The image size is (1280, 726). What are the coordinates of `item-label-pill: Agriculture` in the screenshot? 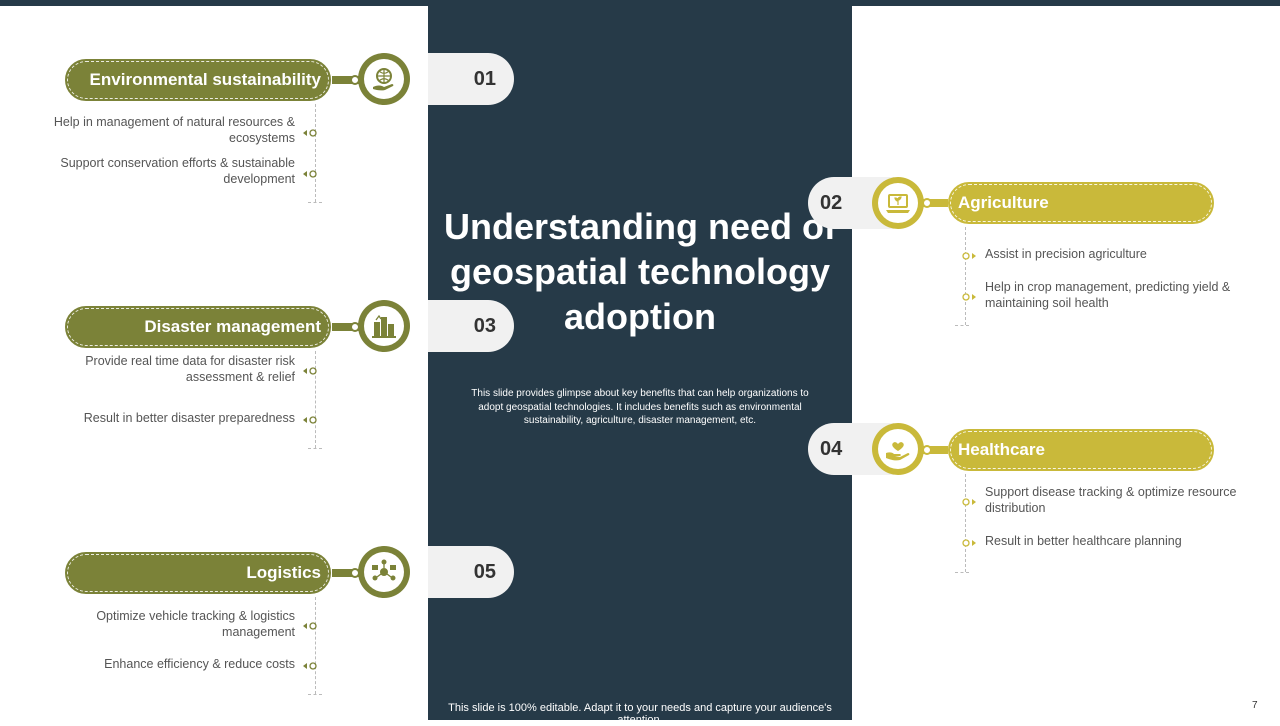 It's located at (1081, 203).